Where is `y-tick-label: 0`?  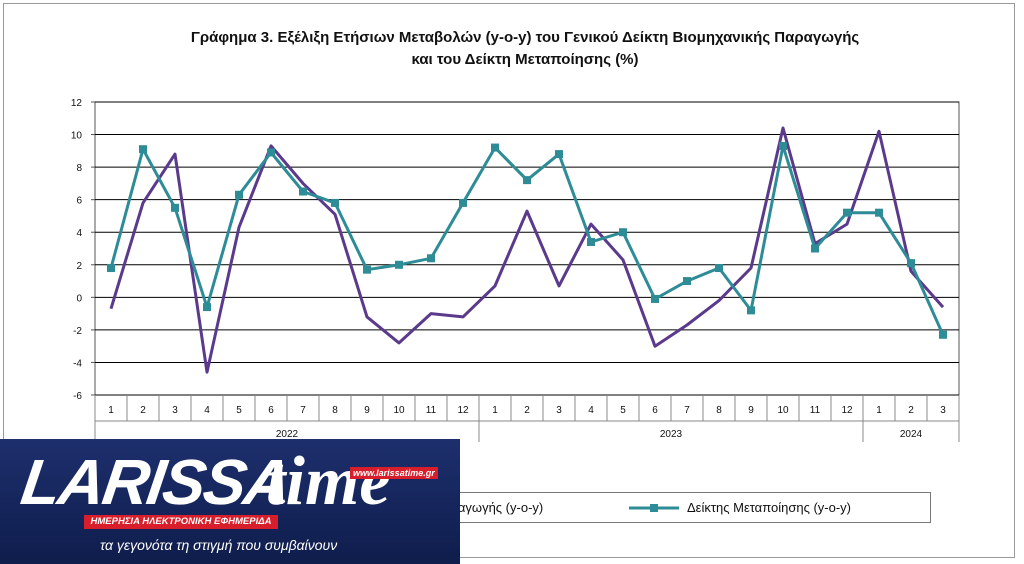 y-tick-label: 0 is located at coordinates (79, 298).